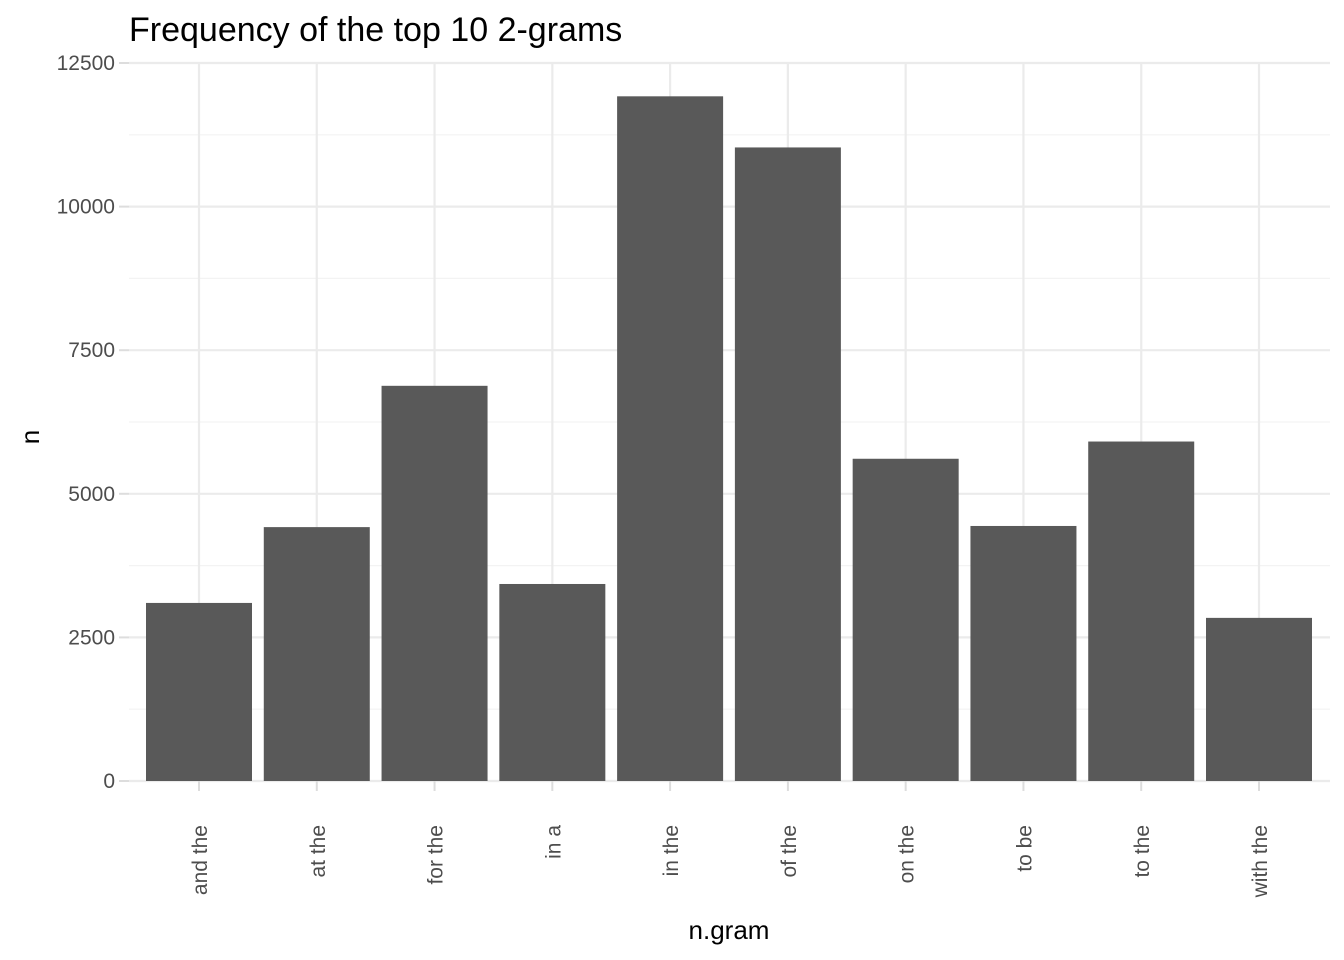  I want to click on y-axis-title: n, so click(30, 437).